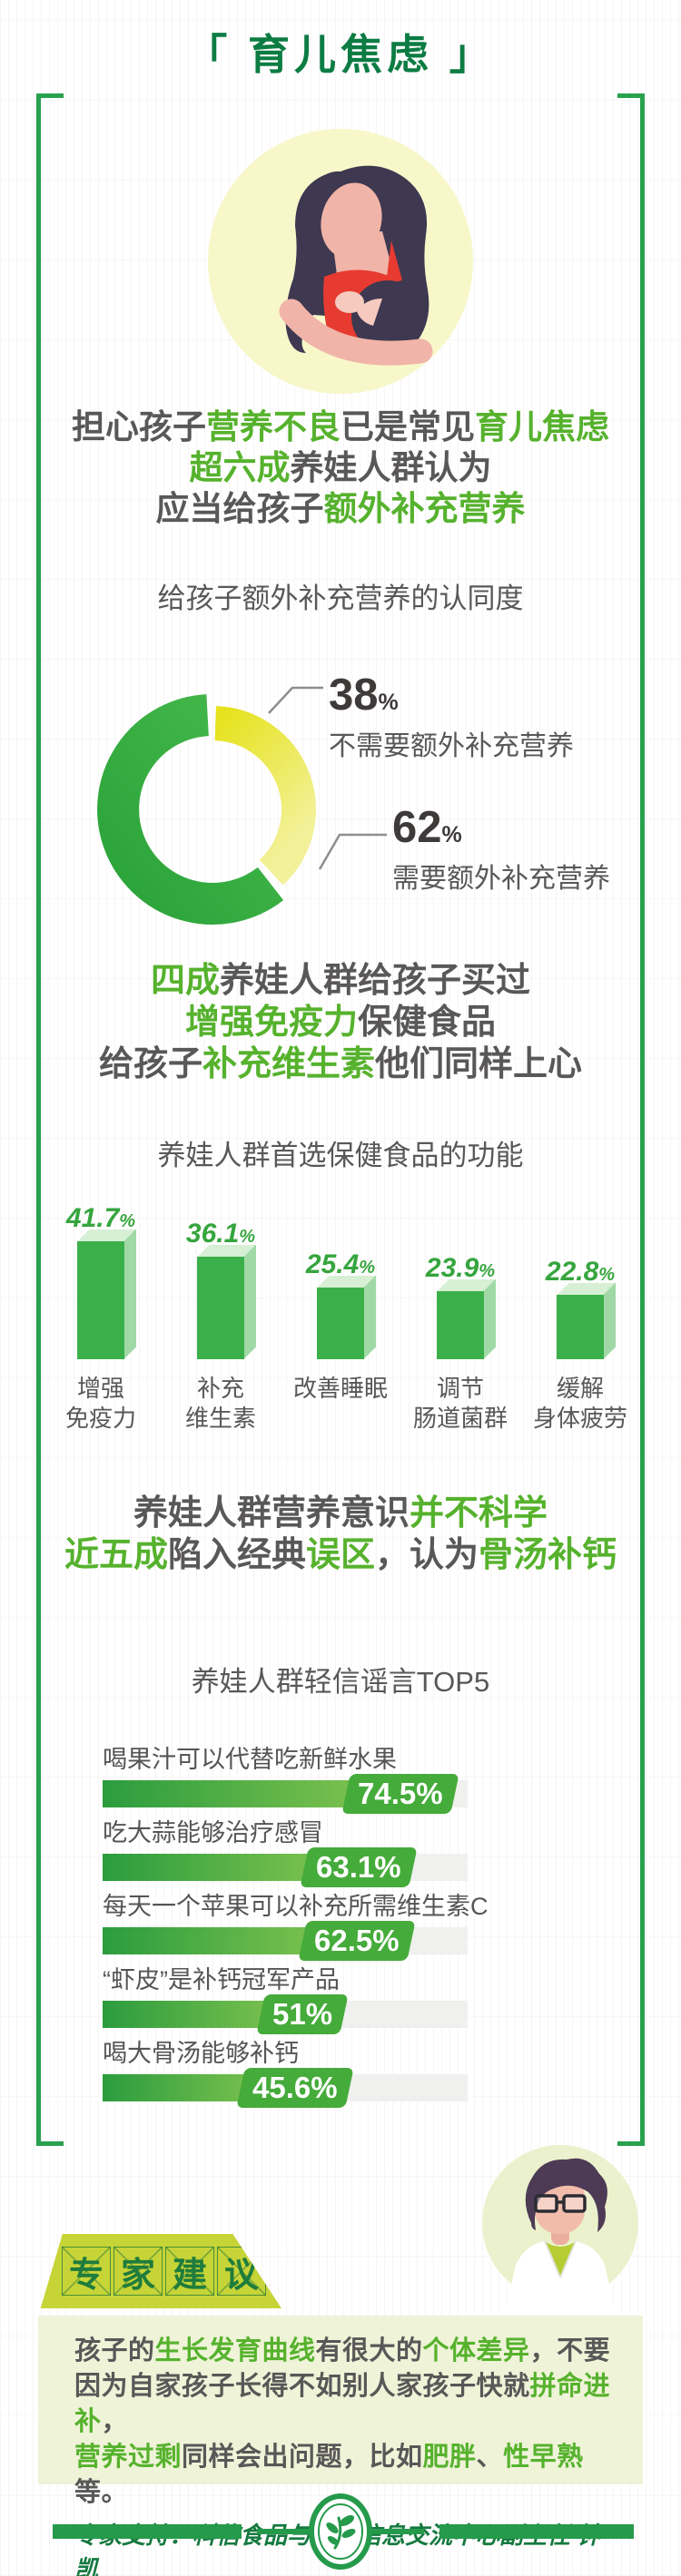  I want to click on page-title: 「 育儿焦虑 」, so click(340, 54).